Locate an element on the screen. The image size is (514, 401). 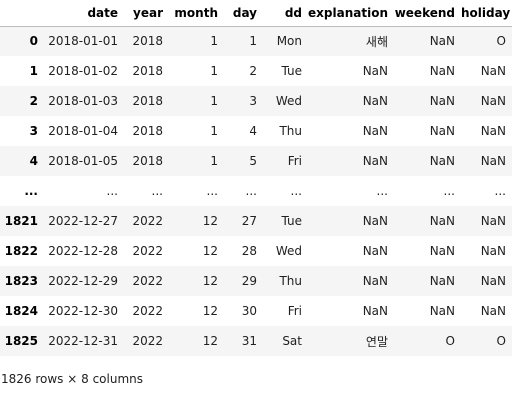
column-header-year: year is located at coordinates (146, 13).